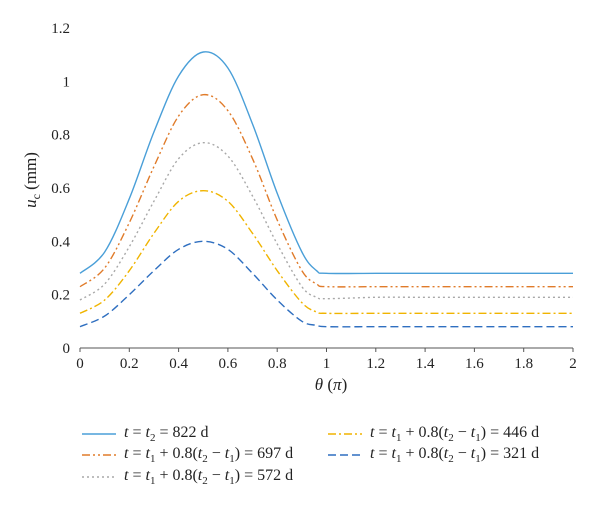  I want to click on legend-item: t = t2 = 822 d, so click(145, 434).